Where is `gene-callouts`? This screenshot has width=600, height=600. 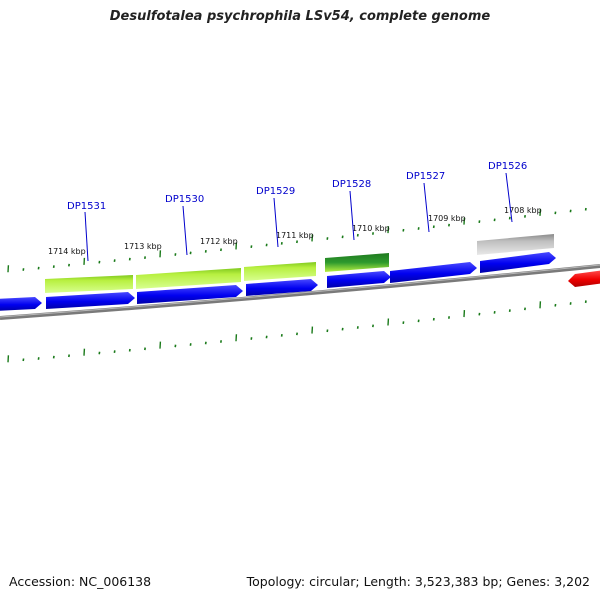
gene-callouts is located at coordinates (298, 217).